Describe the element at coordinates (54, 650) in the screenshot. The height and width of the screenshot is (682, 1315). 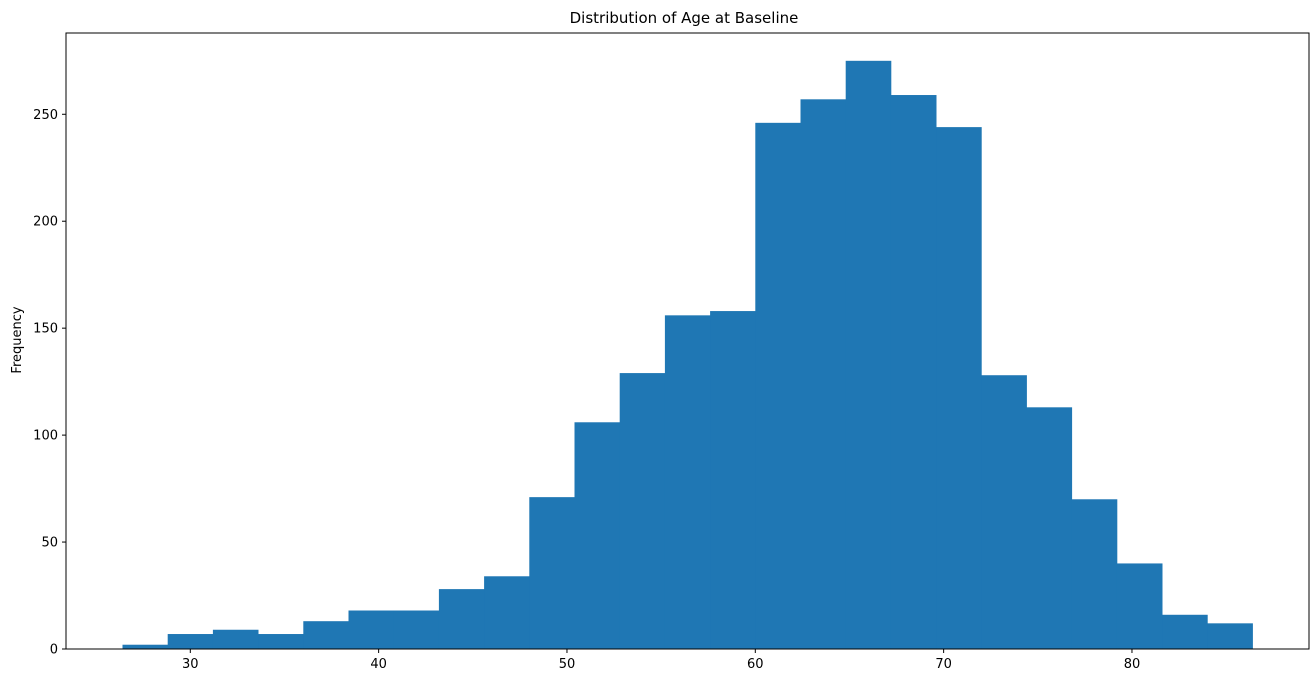
I see `y-tick-label: 0` at that location.